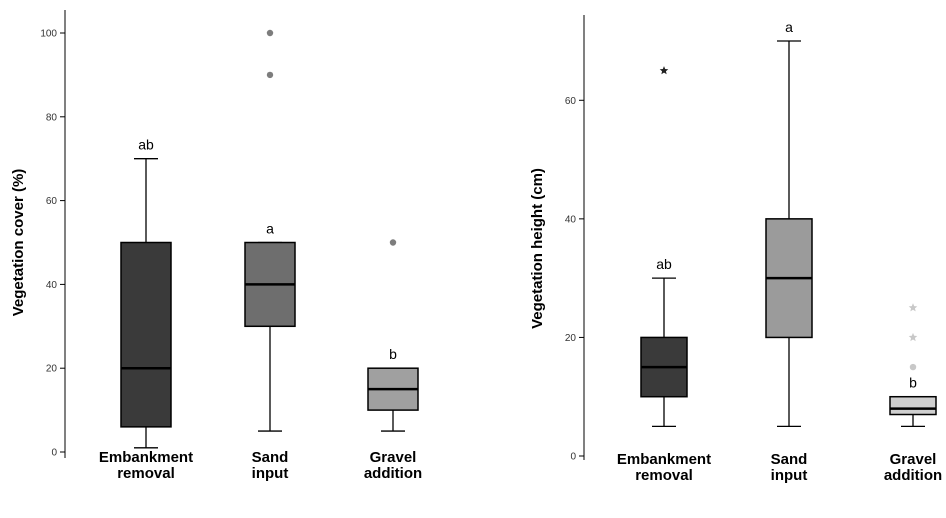 The height and width of the screenshot is (518, 946). I want to click on y-axis-title: Vegetation cover (%), so click(18, 243).